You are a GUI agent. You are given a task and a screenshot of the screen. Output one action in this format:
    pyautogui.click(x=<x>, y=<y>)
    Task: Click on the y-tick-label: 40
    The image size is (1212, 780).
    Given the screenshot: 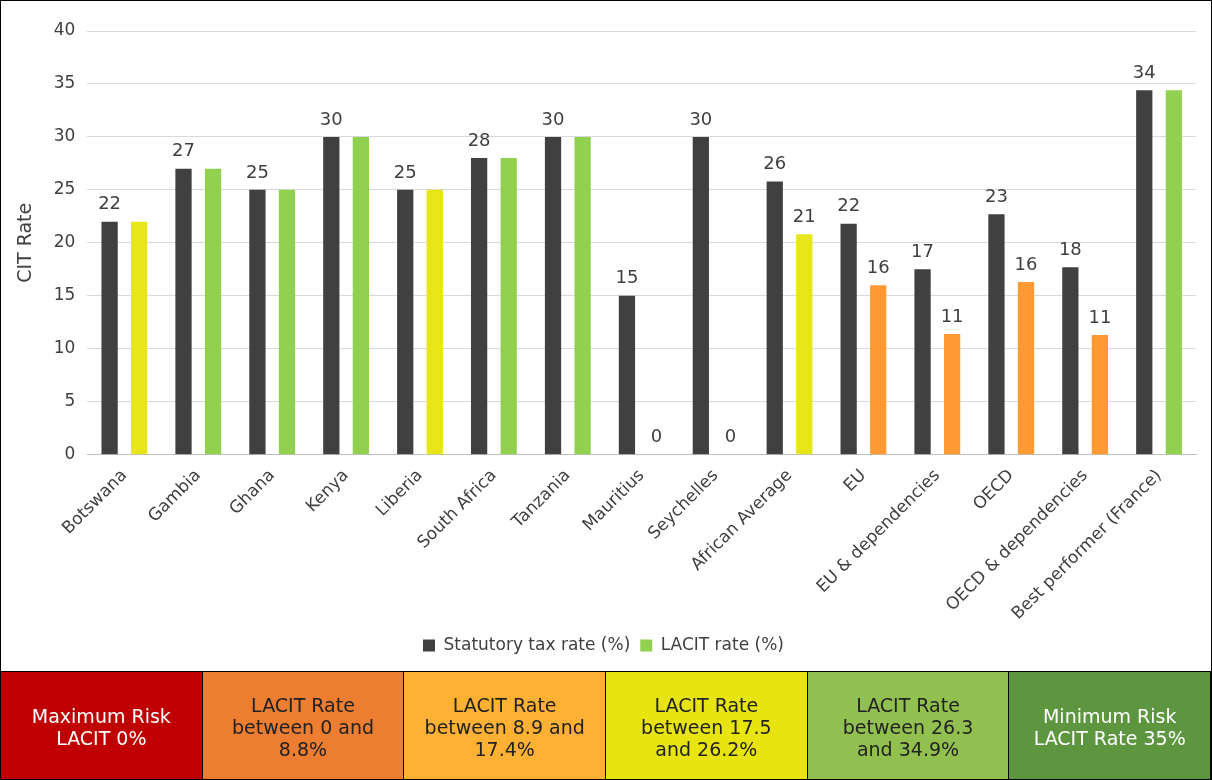 What is the action you would take?
    pyautogui.click(x=64, y=29)
    